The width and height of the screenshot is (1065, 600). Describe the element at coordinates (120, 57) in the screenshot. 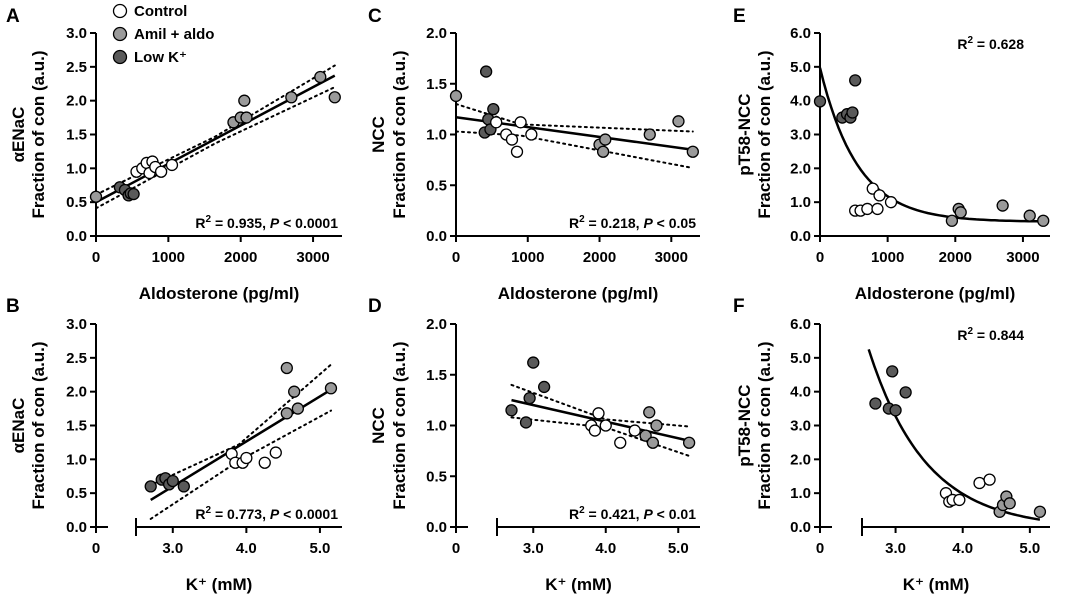

I see `legend-marker-lowk` at that location.